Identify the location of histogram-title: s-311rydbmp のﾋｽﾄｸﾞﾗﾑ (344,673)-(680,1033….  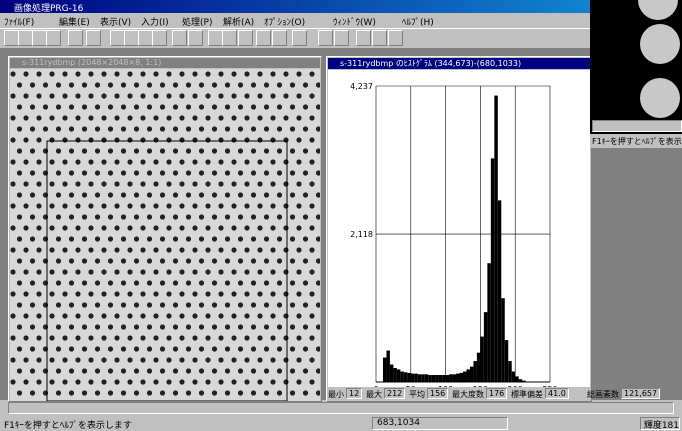
(431, 63).